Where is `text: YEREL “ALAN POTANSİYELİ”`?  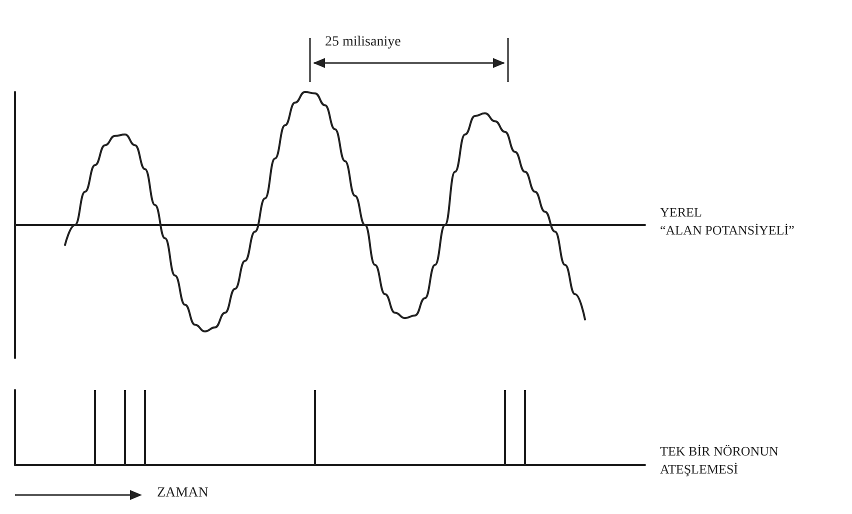
text: YEREL “ALAN POTANSİYELİ” is located at coordinates (727, 221).